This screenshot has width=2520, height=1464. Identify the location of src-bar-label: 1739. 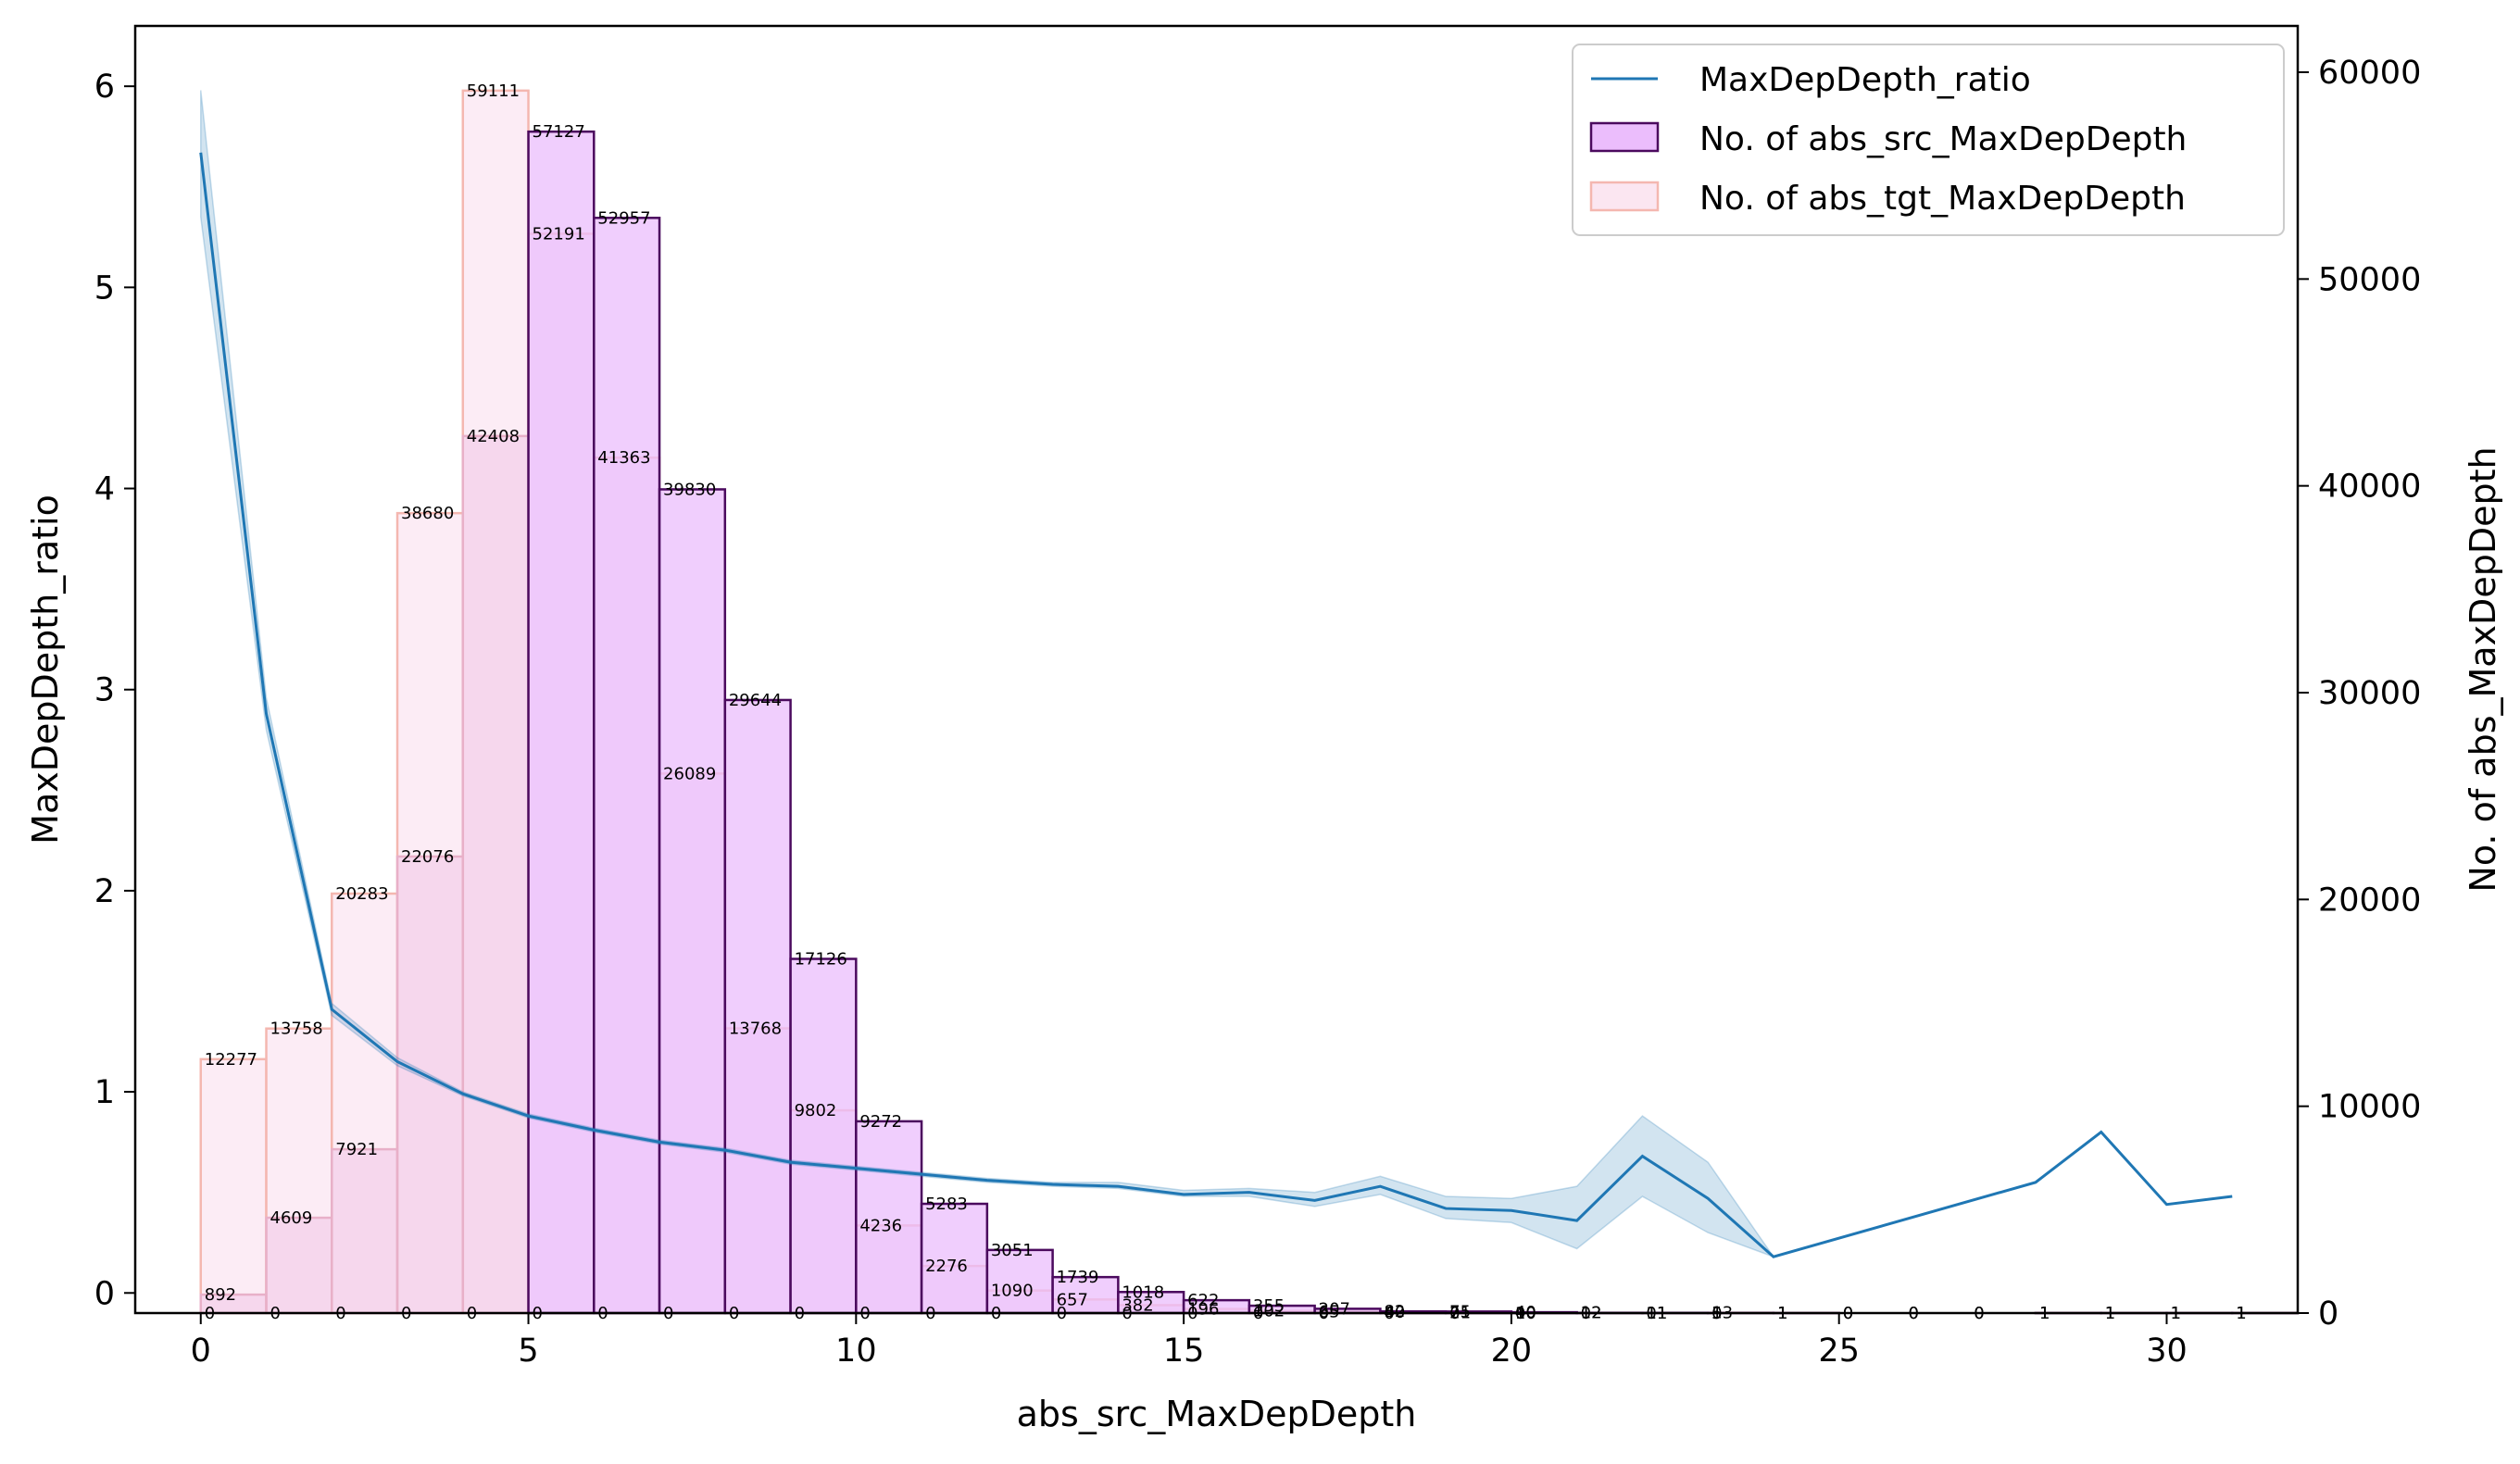
(1078, 1277).